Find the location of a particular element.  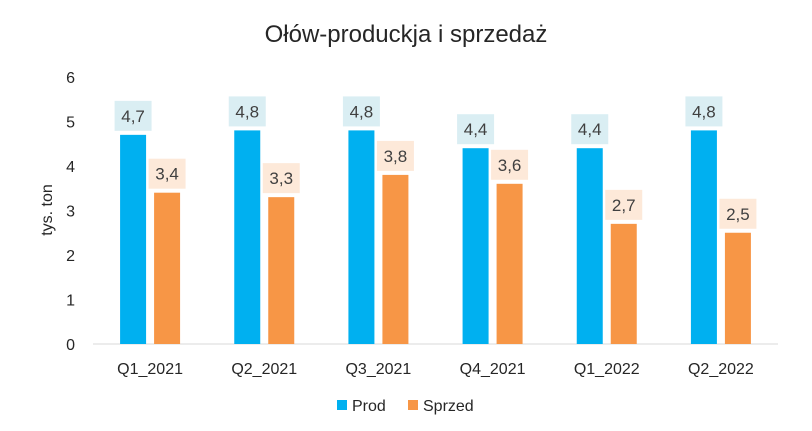

data-label: 3,4 is located at coordinates (167, 174).